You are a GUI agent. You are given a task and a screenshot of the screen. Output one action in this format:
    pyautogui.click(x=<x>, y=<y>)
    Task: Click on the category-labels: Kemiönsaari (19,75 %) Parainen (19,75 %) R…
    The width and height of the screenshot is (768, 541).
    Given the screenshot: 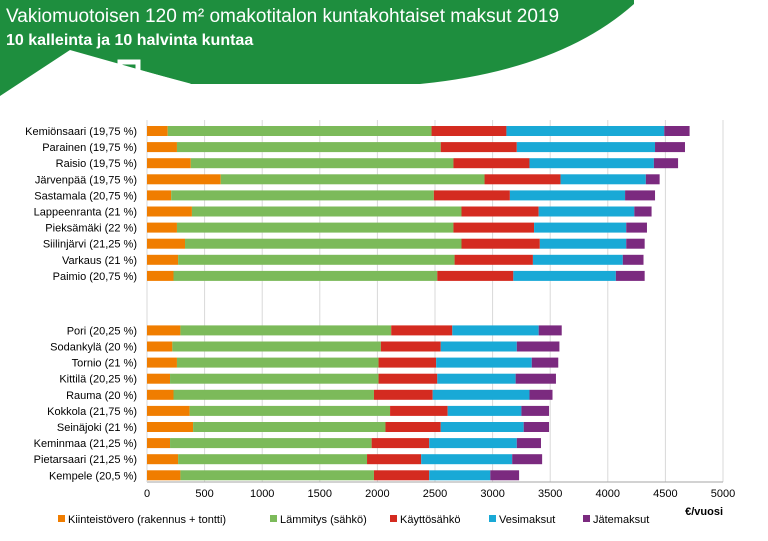 What is the action you would take?
    pyautogui.click(x=81, y=304)
    